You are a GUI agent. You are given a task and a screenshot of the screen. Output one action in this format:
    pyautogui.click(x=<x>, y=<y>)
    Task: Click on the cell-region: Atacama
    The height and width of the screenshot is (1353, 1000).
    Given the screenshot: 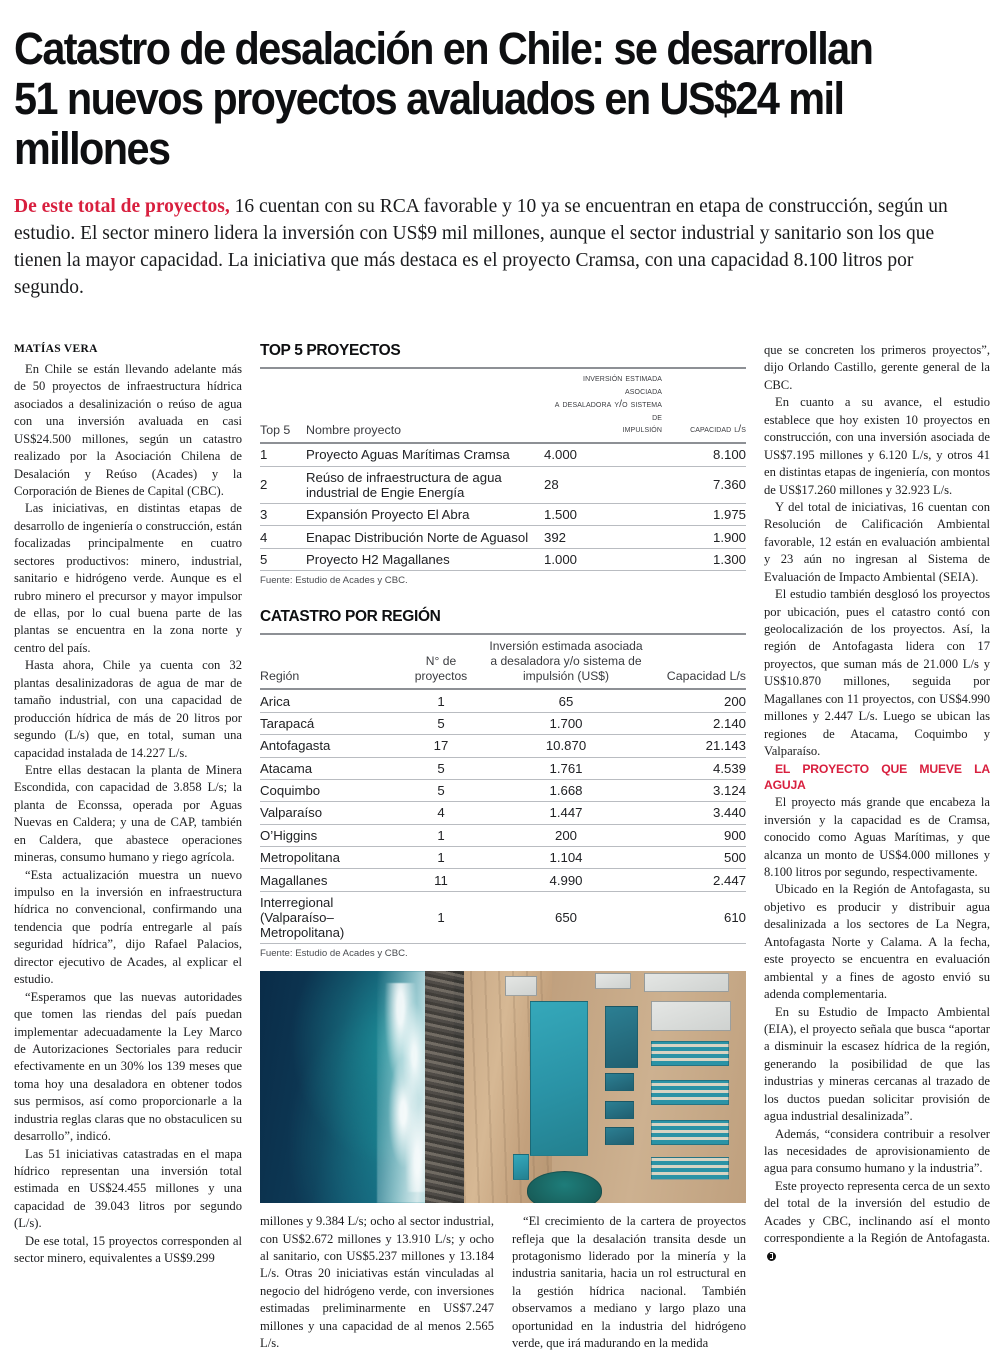 What is the action you would take?
    pyautogui.click(x=332, y=768)
    